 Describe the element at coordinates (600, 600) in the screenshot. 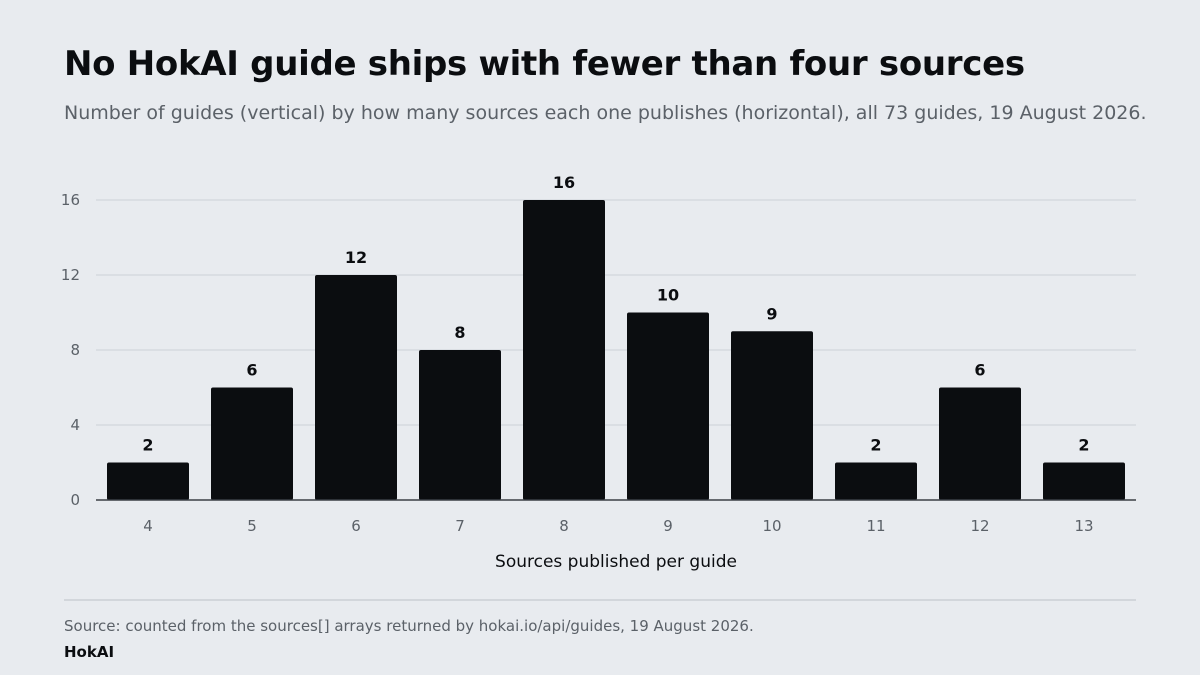

I see `footer-divider` at that location.